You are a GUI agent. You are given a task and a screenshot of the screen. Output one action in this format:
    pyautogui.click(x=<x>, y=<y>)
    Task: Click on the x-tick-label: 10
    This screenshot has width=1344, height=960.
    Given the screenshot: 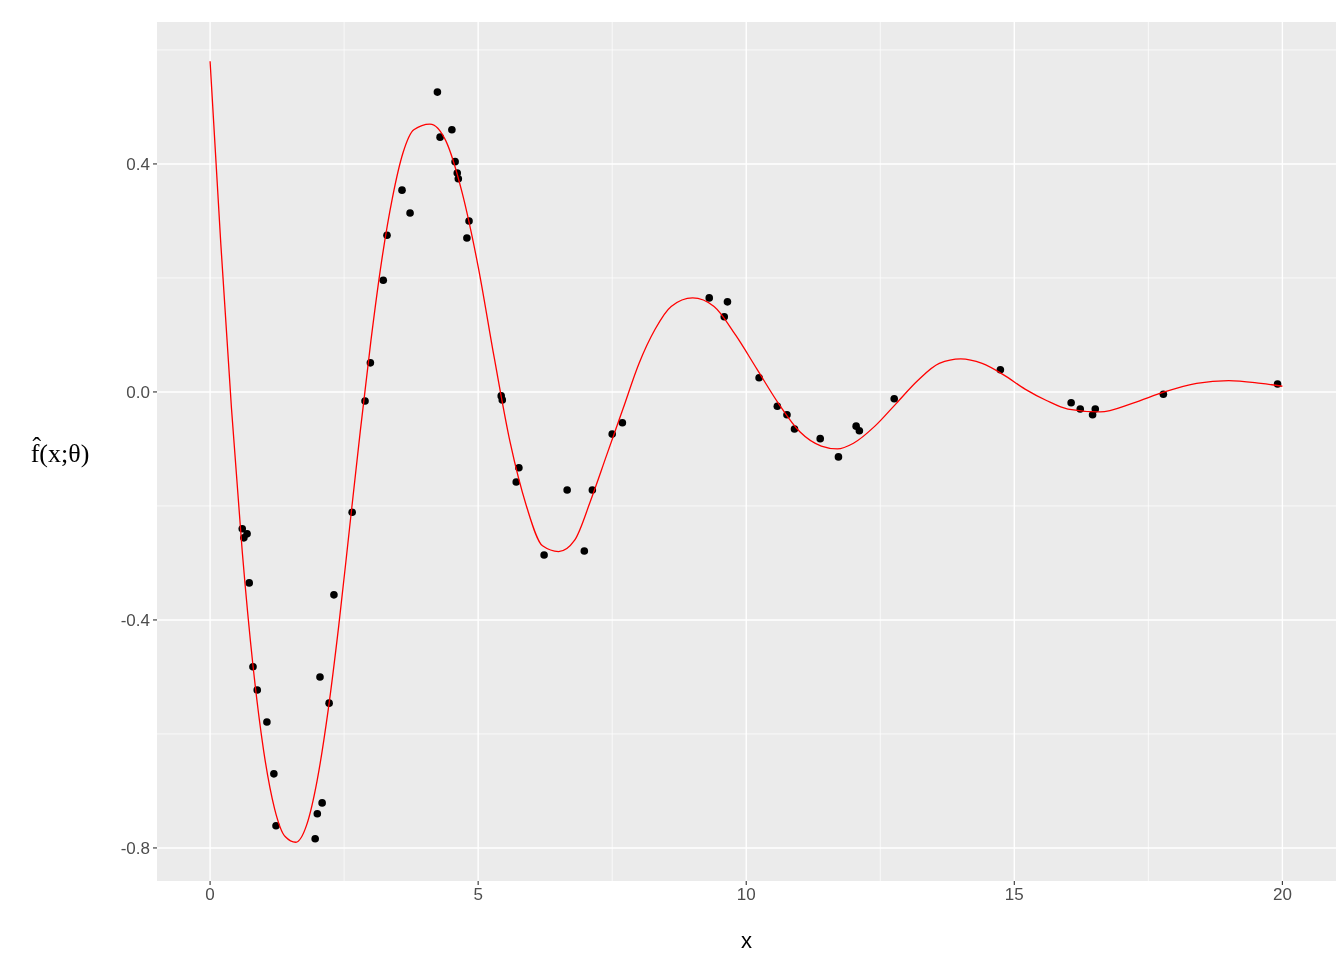 What is the action you would take?
    pyautogui.click(x=746, y=894)
    